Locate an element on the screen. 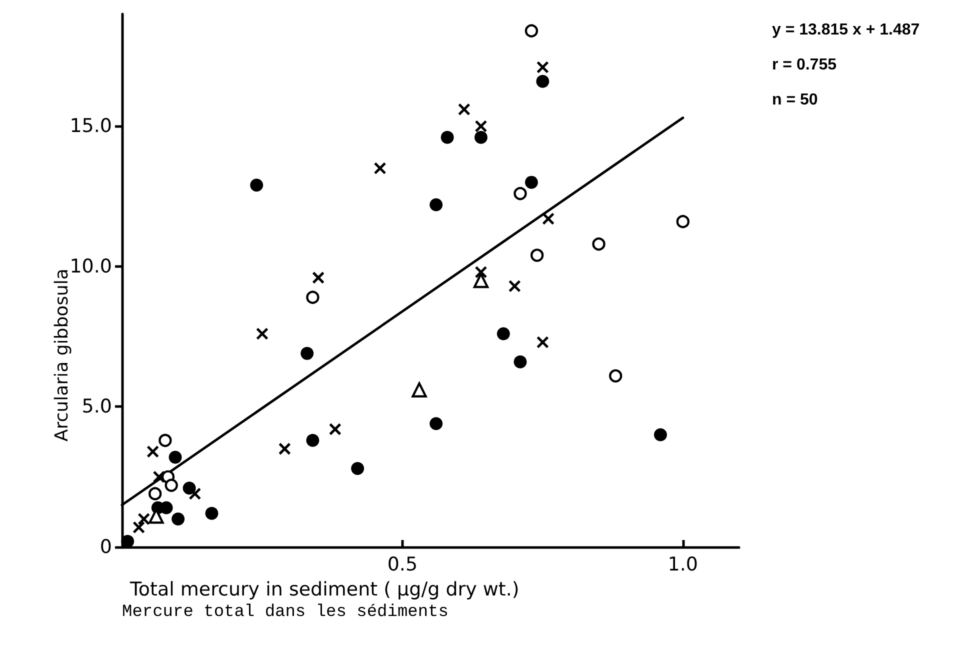 The width and height of the screenshot is (970, 657). x-tick-label: 1.0 is located at coordinates (683, 565).